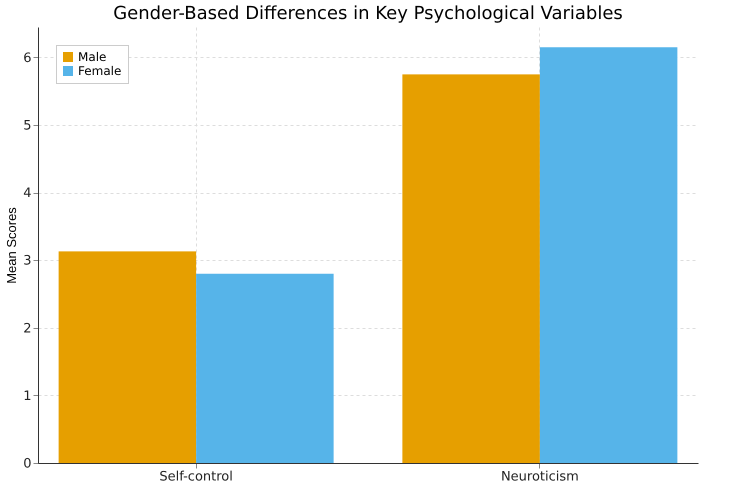 The width and height of the screenshot is (729, 491). I want to click on legend-label: Female, so click(100, 71).